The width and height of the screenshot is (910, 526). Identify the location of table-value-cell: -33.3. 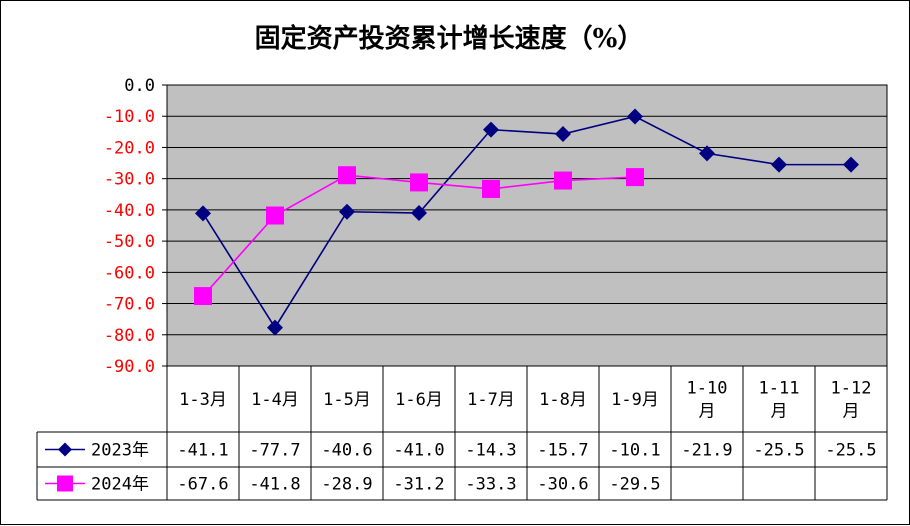
(490, 485).